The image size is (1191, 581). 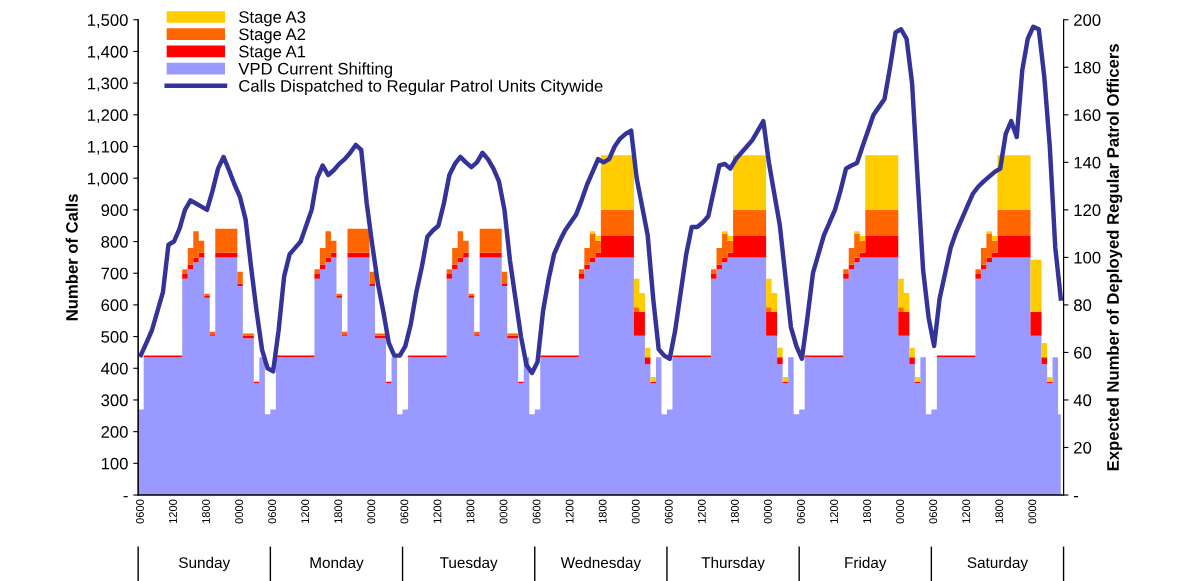 What do you see at coordinates (272, 53) in the screenshot?
I see `legend-label: Stage A1` at bounding box center [272, 53].